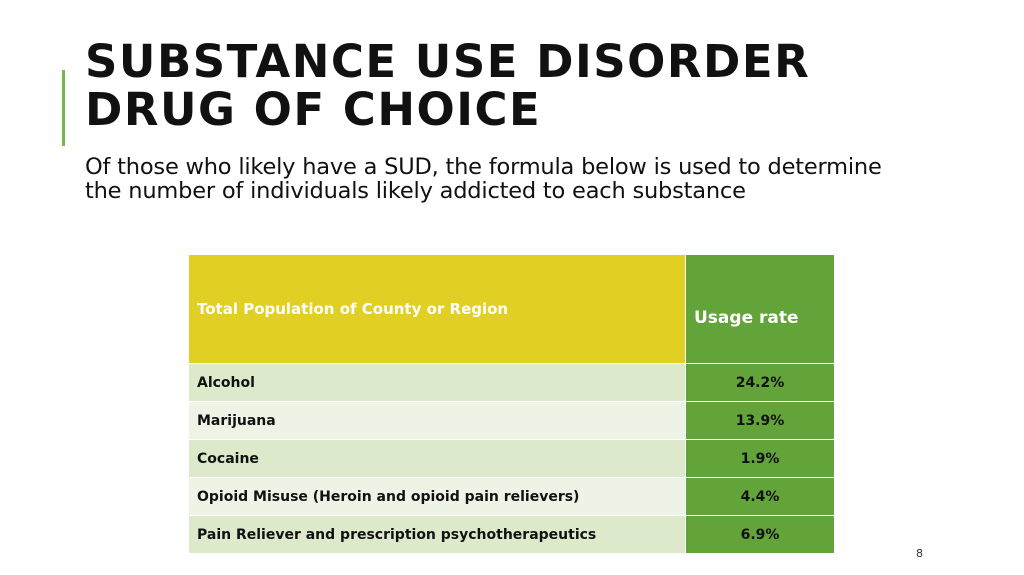 The image size is (1024, 575). I want to click on table-row: Cocaine 1.9%, so click(511, 458).